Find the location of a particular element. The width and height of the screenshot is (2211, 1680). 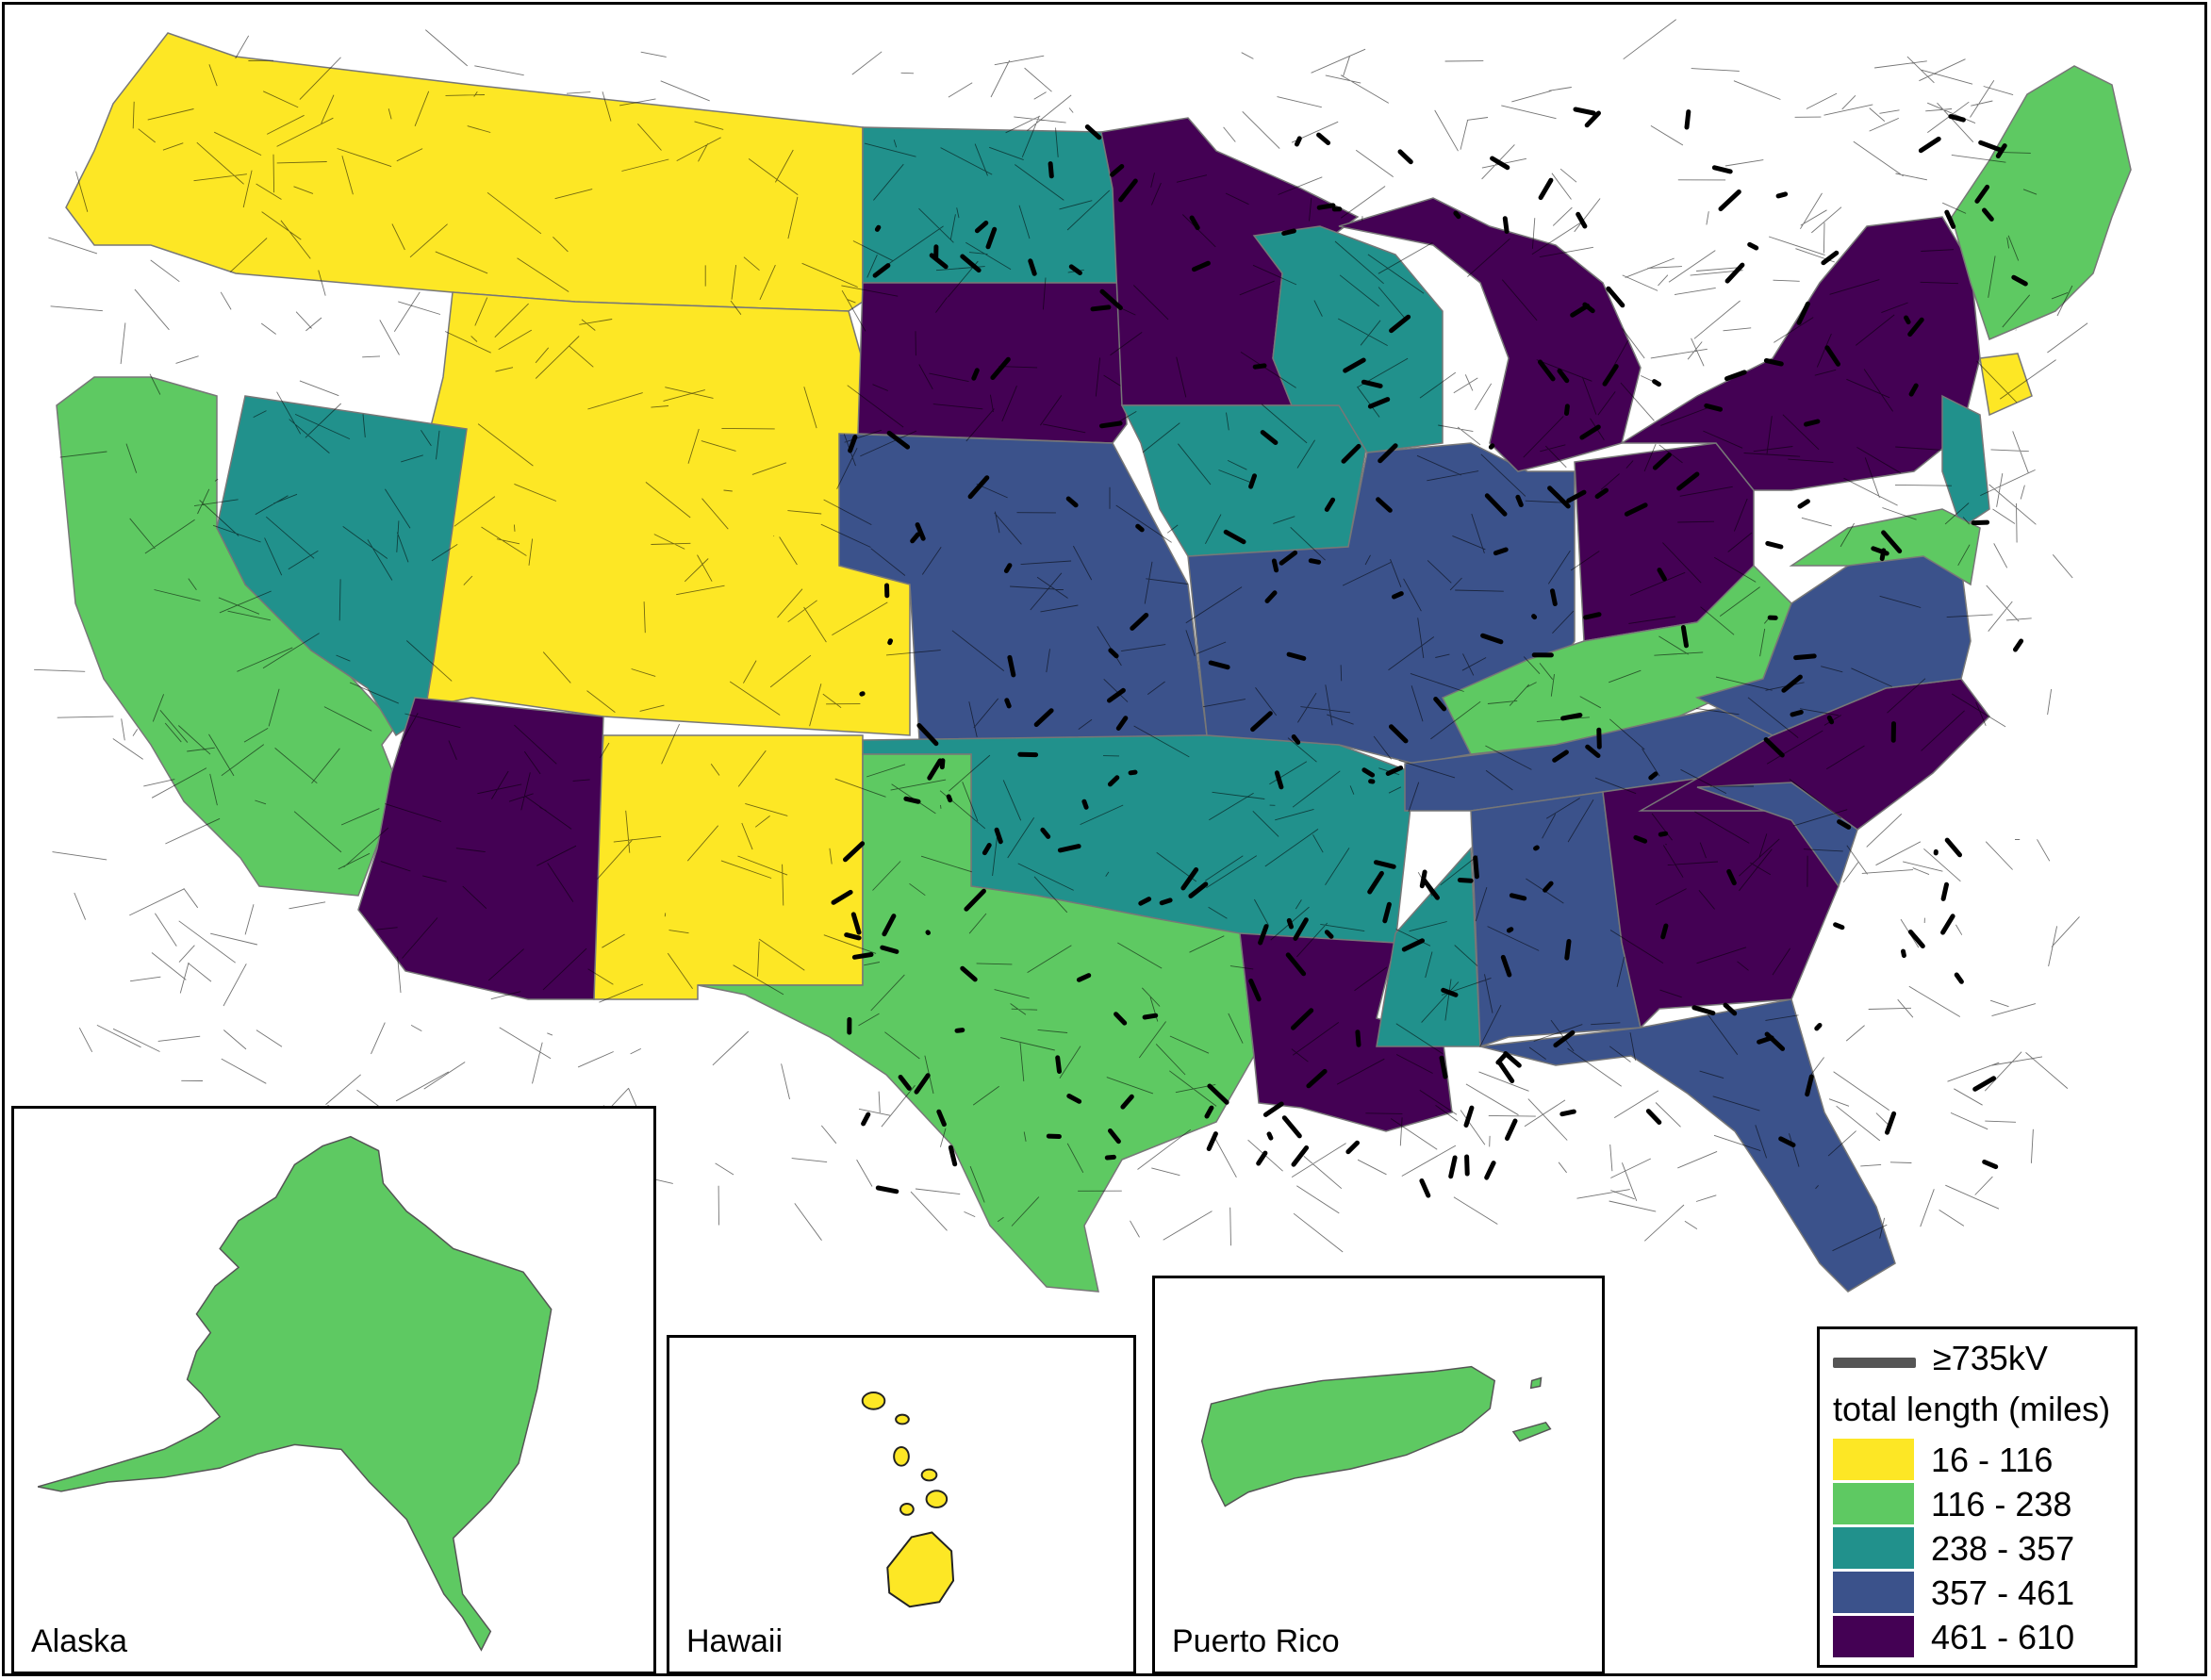

legend-bin-3: 238 - 357 is located at coordinates (1979, 1548).